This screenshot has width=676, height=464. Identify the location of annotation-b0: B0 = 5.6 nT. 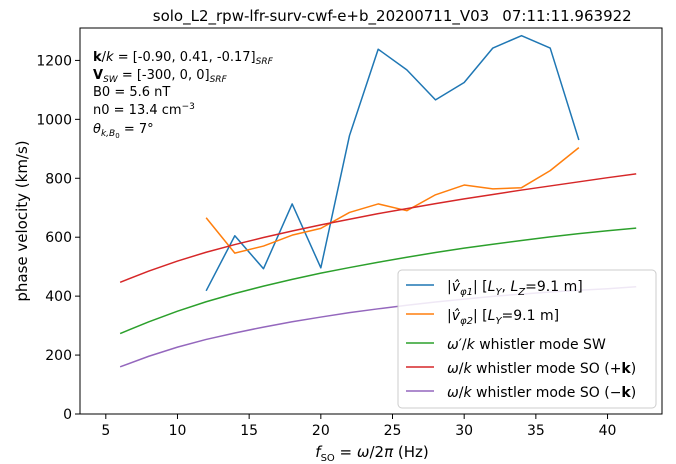
(131, 92).